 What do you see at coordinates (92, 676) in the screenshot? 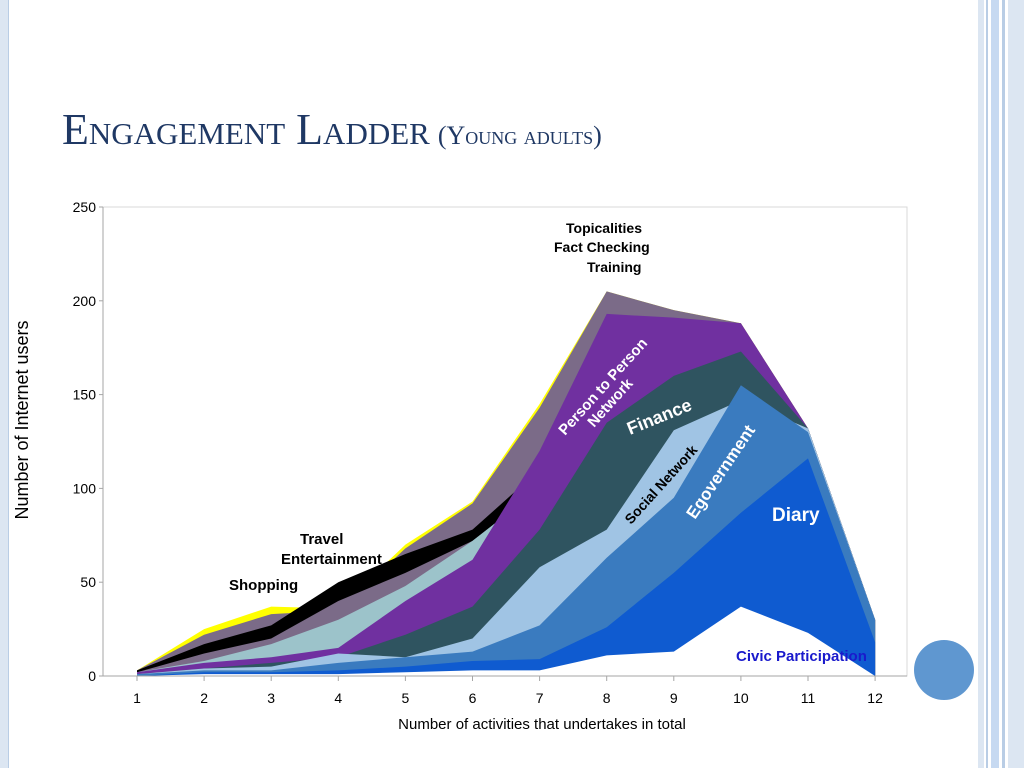
I see `y-tick-label: 0` at bounding box center [92, 676].